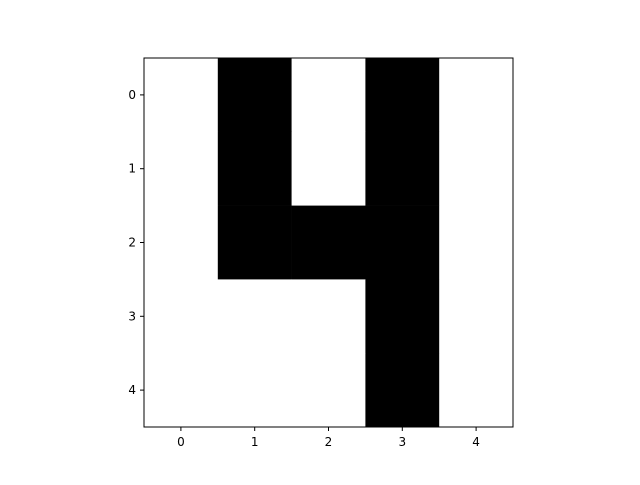 The image size is (640, 485). I want to click on y-tick-label: 1, so click(132, 169).